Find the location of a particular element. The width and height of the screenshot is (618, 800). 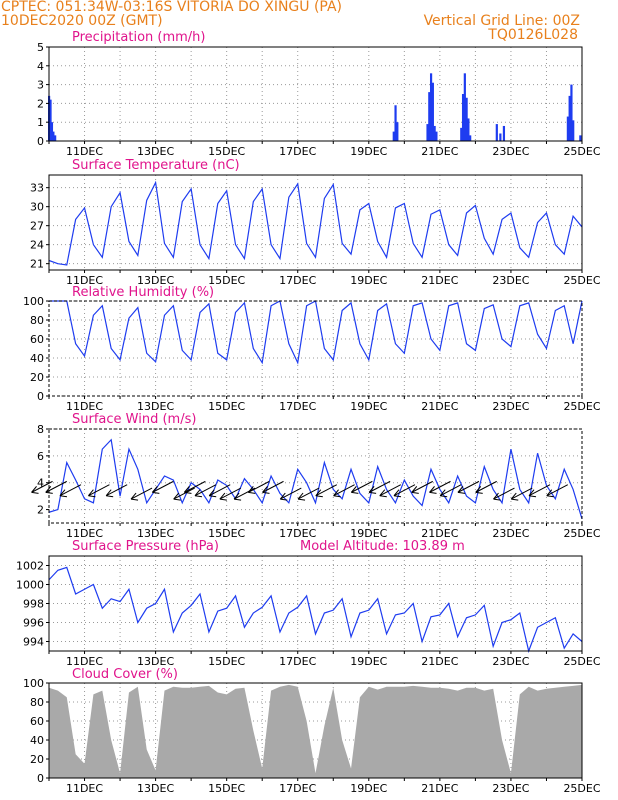

y-tick-label: 998 is located at coordinates (33, 604).